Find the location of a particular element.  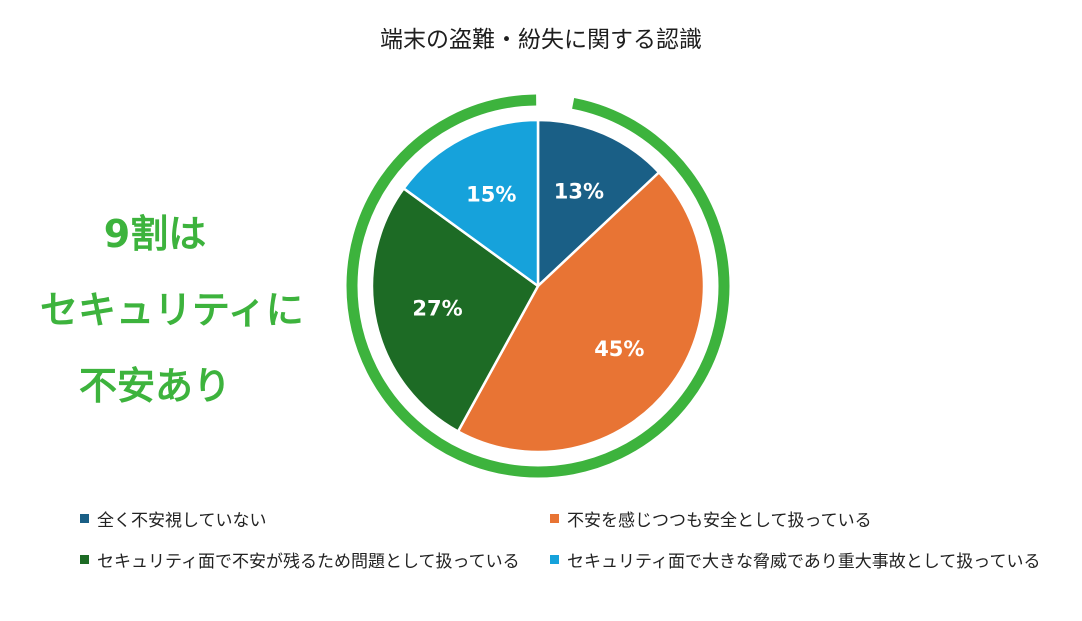

legend-item-1: 不安を感じつつも安全として扱っている is located at coordinates (785, 518).